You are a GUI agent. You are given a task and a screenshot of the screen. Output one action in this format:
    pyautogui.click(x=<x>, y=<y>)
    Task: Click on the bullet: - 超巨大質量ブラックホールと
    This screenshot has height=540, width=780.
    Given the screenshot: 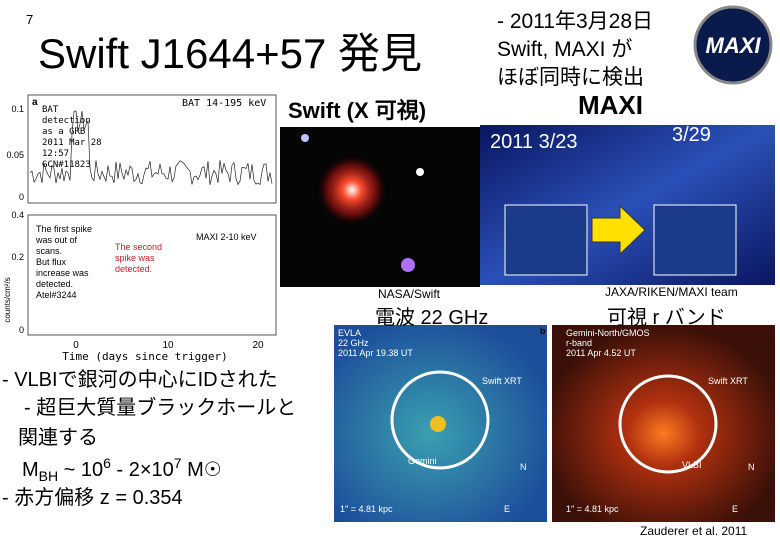 What is the action you would take?
    pyautogui.click(x=160, y=407)
    